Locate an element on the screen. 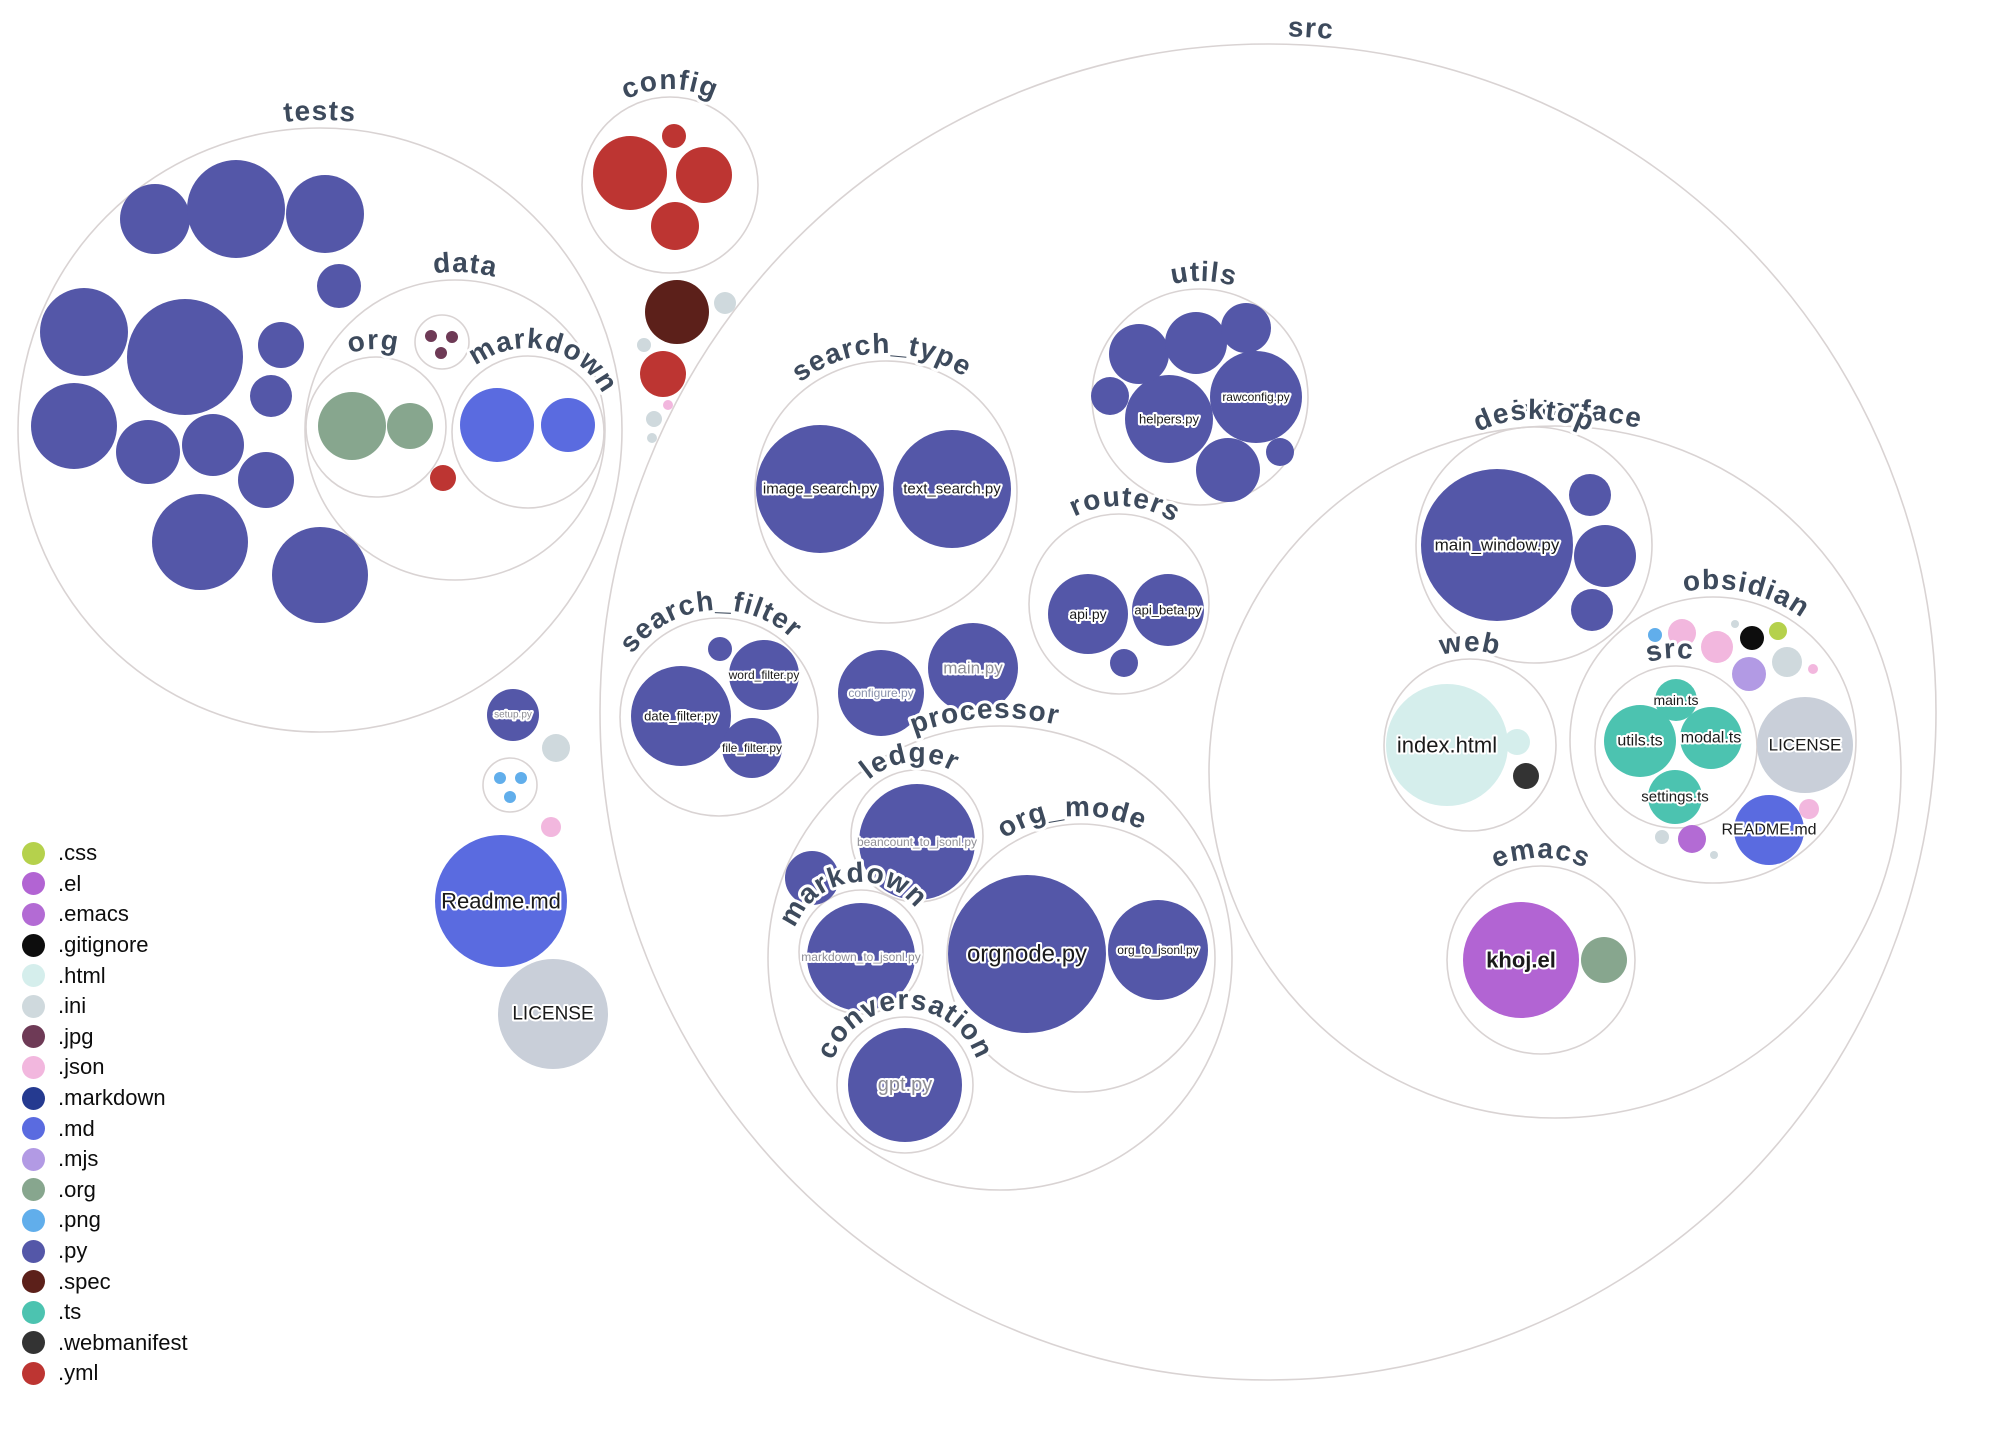  file-label-api.py: api.py is located at coordinates (1087, 614).